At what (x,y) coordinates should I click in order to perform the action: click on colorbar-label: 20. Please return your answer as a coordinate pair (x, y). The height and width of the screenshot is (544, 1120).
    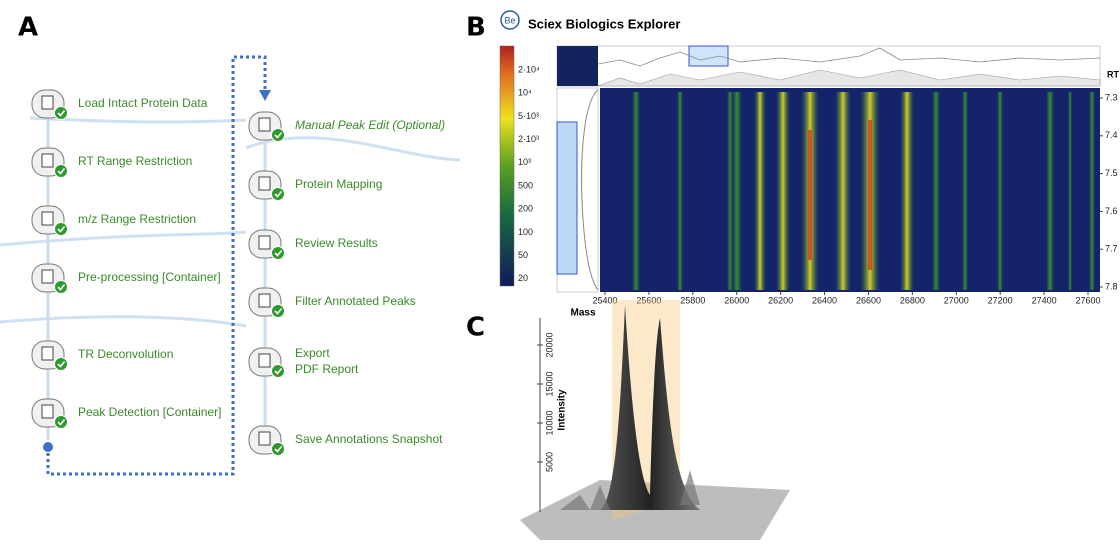
    Looking at the image, I should click on (523, 278).